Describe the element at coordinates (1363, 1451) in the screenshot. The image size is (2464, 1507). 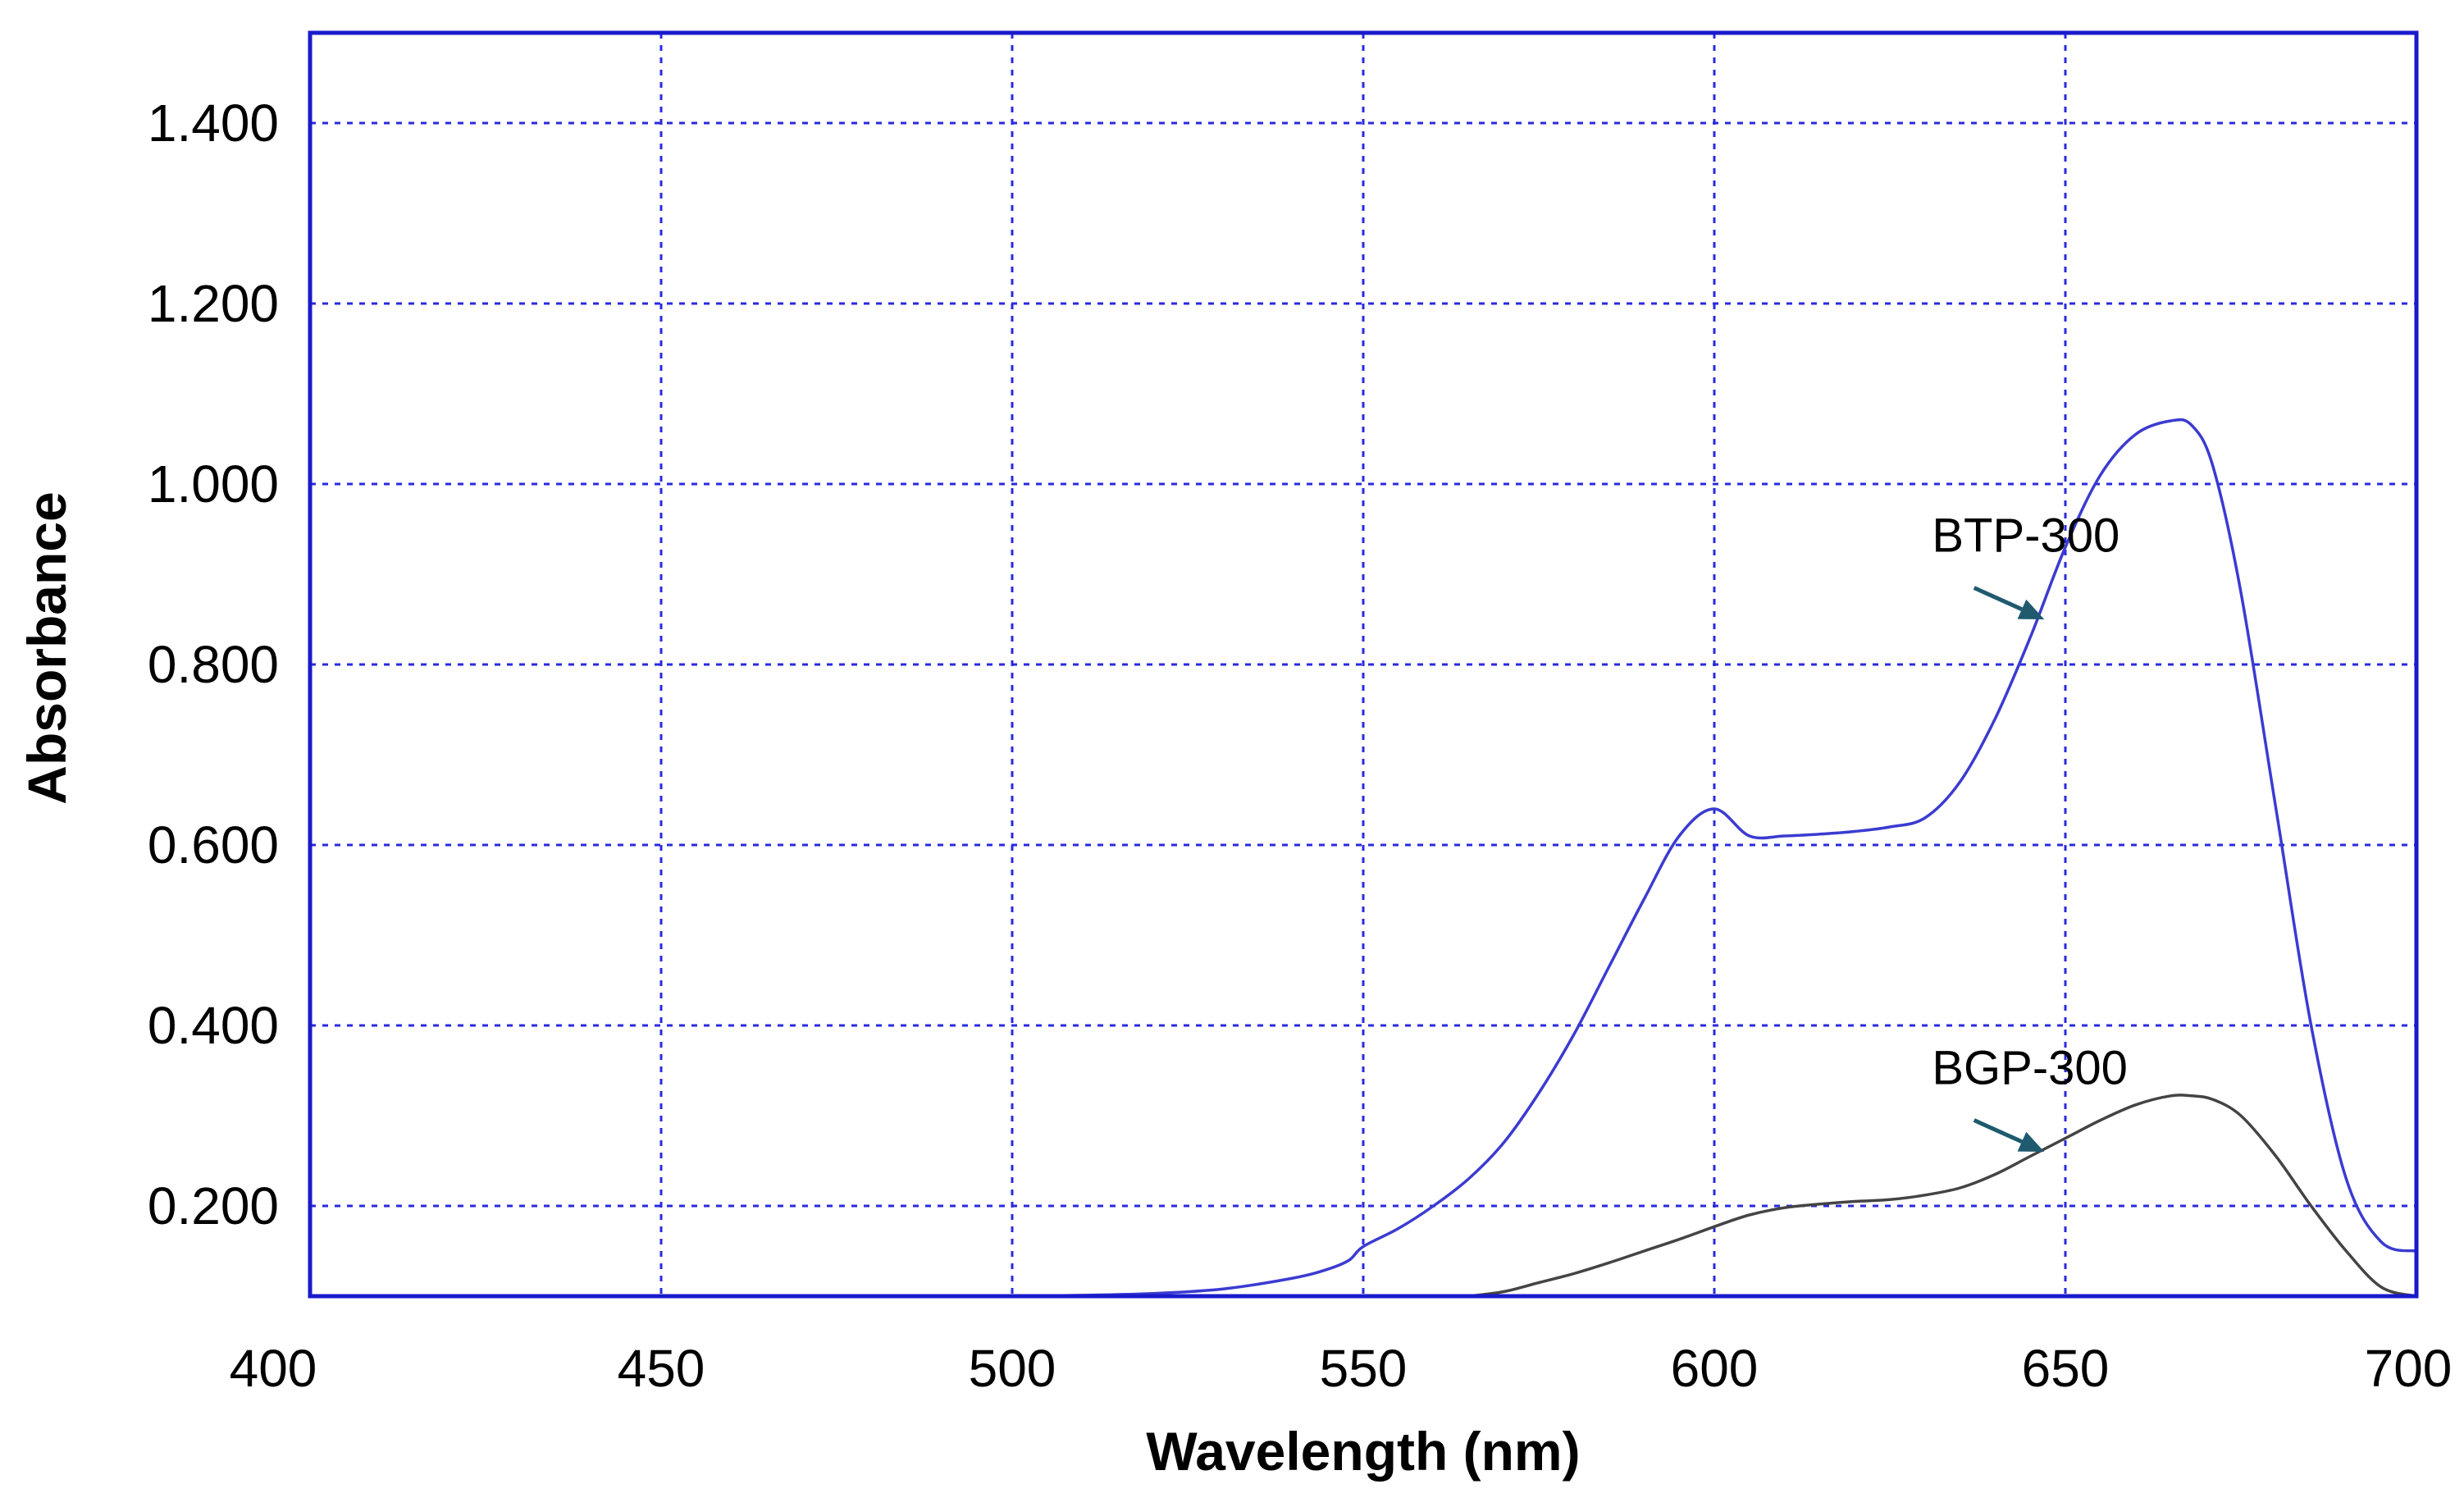
I see `x-axis-title: Wavelength (nm)` at that location.